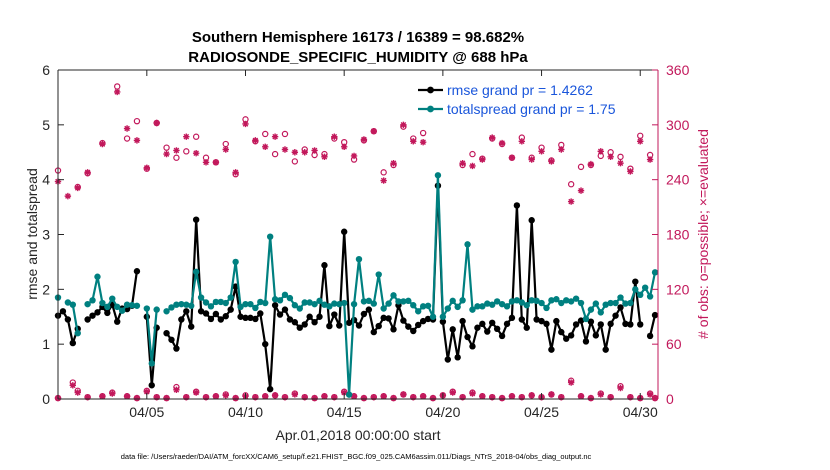  Describe the element at coordinates (344, 412) in the screenshot. I see `x-tick-label: 04/15` at that location.